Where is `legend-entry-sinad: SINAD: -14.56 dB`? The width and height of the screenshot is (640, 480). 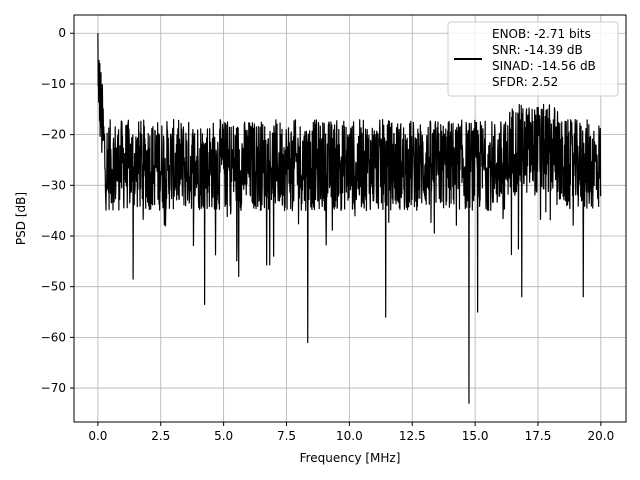 legend-entry-sinad: SINAD: -14.56 dB is located at coordinates (544, 66).